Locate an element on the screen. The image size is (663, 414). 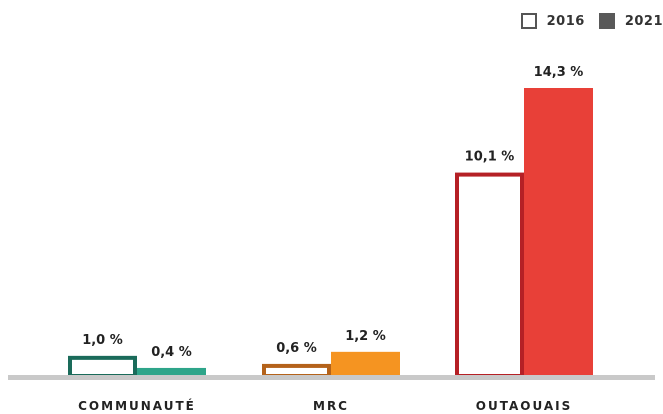
x-axis-baseline is located at coordinates (331, 377).